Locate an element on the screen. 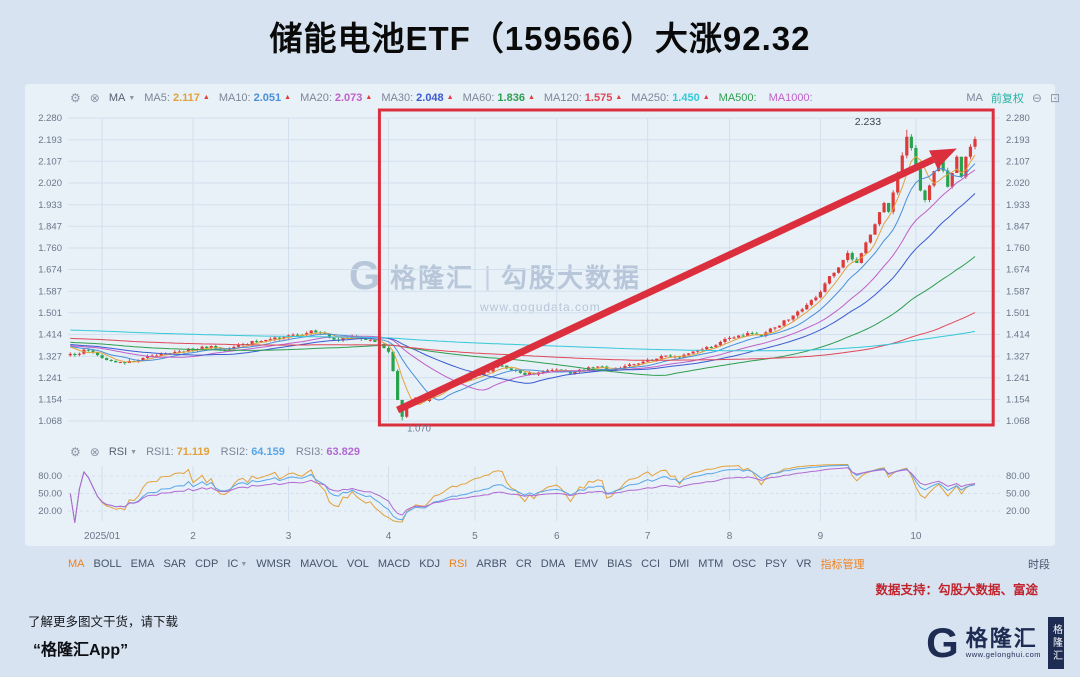 This screenshot has height=677, width=1080. price-axis-label: 1.068 is located at coordinates (1018, 421).